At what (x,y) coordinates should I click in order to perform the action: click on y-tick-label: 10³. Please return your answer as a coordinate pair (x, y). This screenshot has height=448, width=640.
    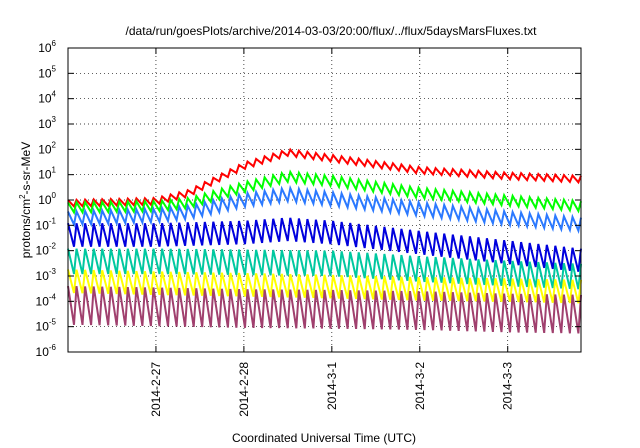
    Looking at the image, I should click on (47, 123).